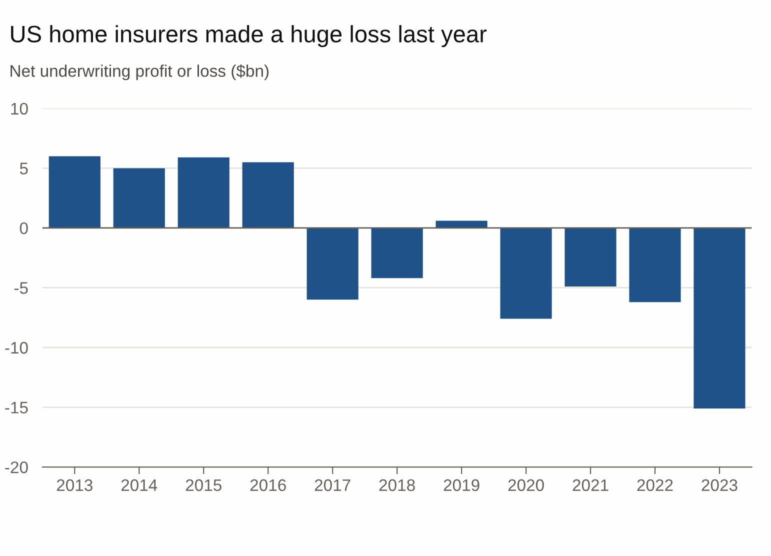  I want to click on y-tick-label: -15, so click(16, 408).